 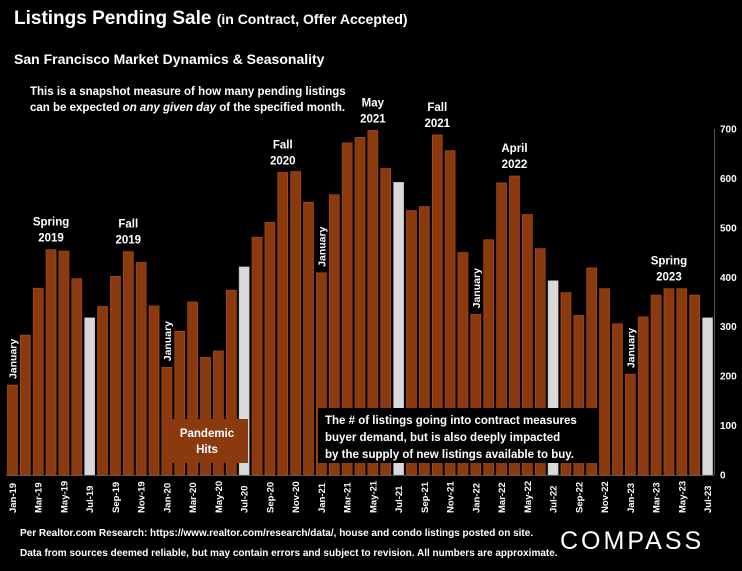 I want to click on y-tick-label: 500, so click(x=728, y=228).